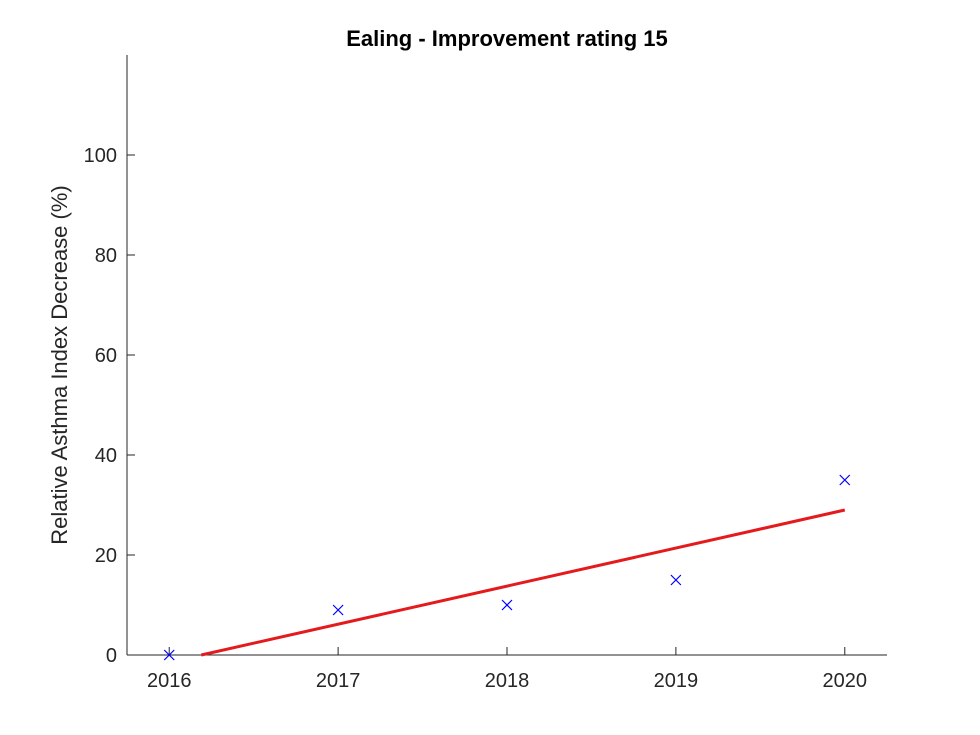 This screenshot has width=980, height=735. I want to click on x-tick-label-2019: 2019, so click(676, 681).